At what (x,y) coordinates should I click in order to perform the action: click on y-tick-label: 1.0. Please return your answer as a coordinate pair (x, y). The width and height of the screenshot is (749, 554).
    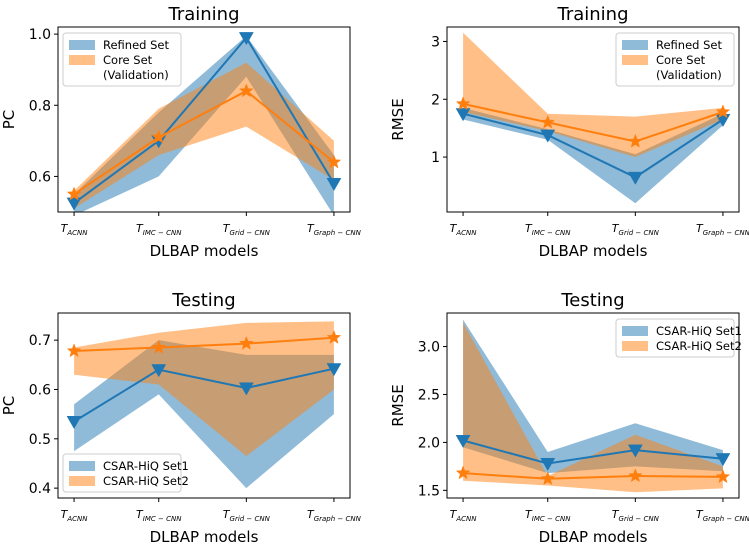
    Looking at the image, I should click on (40, 35).